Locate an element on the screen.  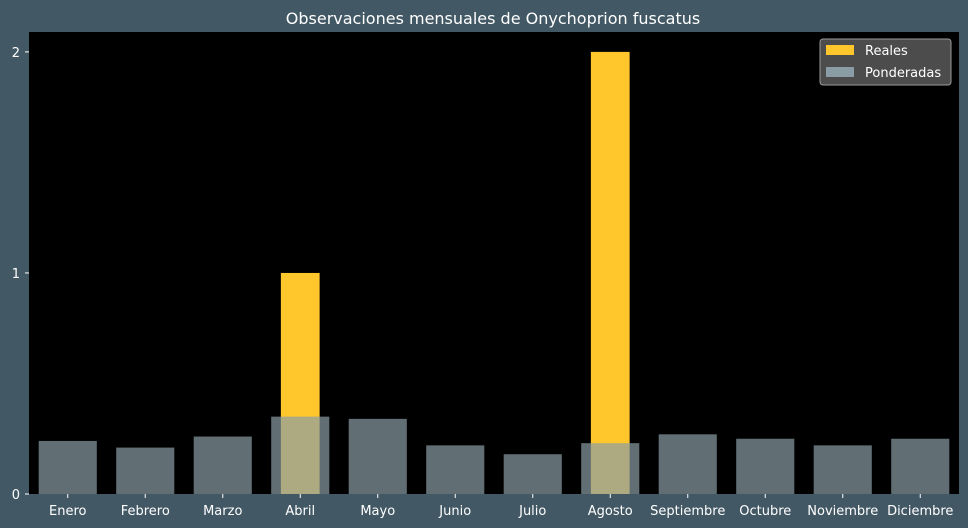
x-tick-label: Agosto is located at coordinates (610, 511).